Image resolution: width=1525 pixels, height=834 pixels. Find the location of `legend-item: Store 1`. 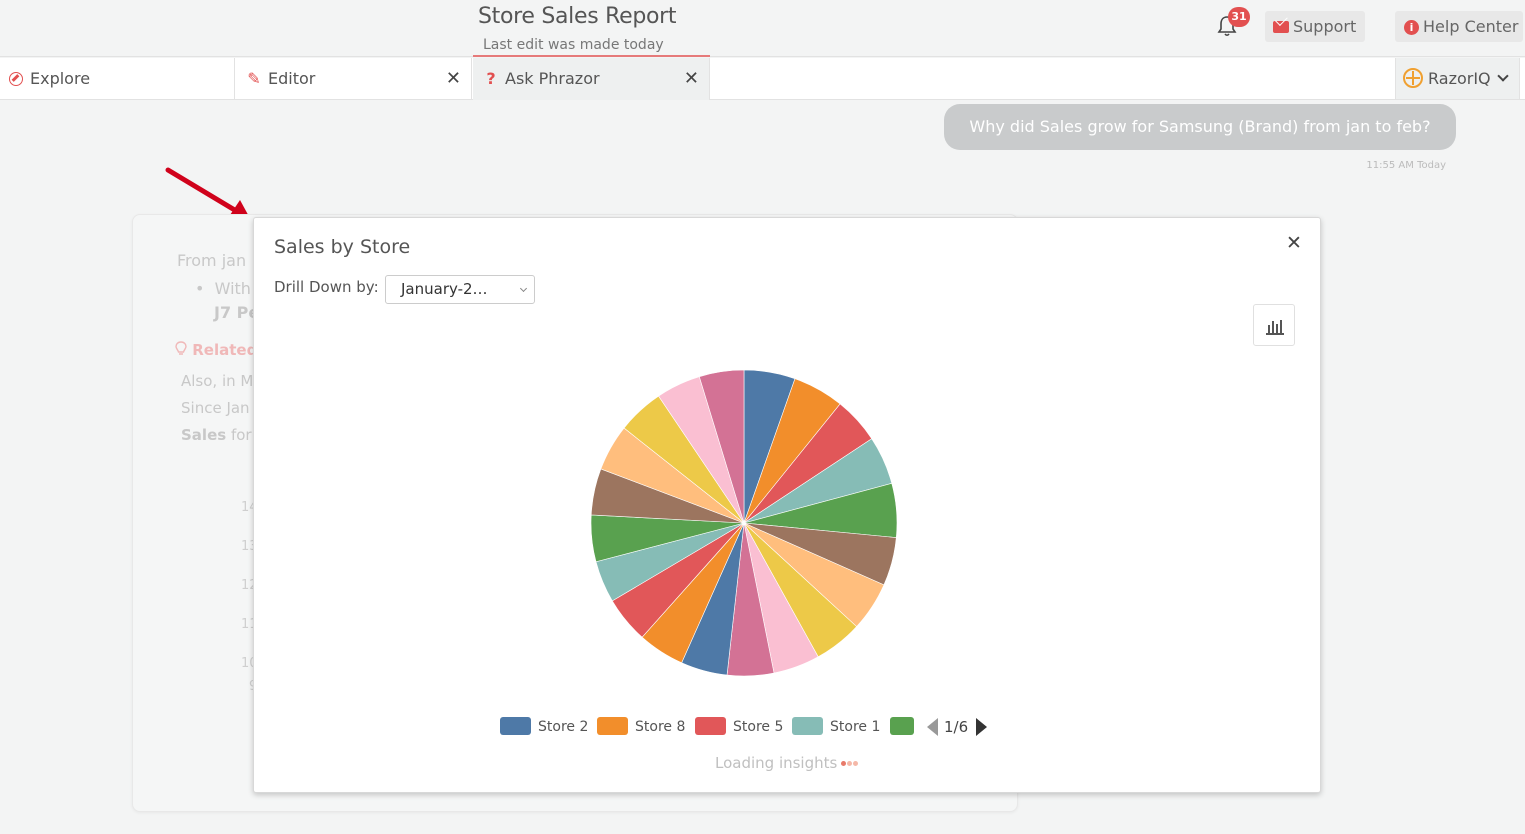

legend-item: Store 1 is located at coordinates (836, 727).